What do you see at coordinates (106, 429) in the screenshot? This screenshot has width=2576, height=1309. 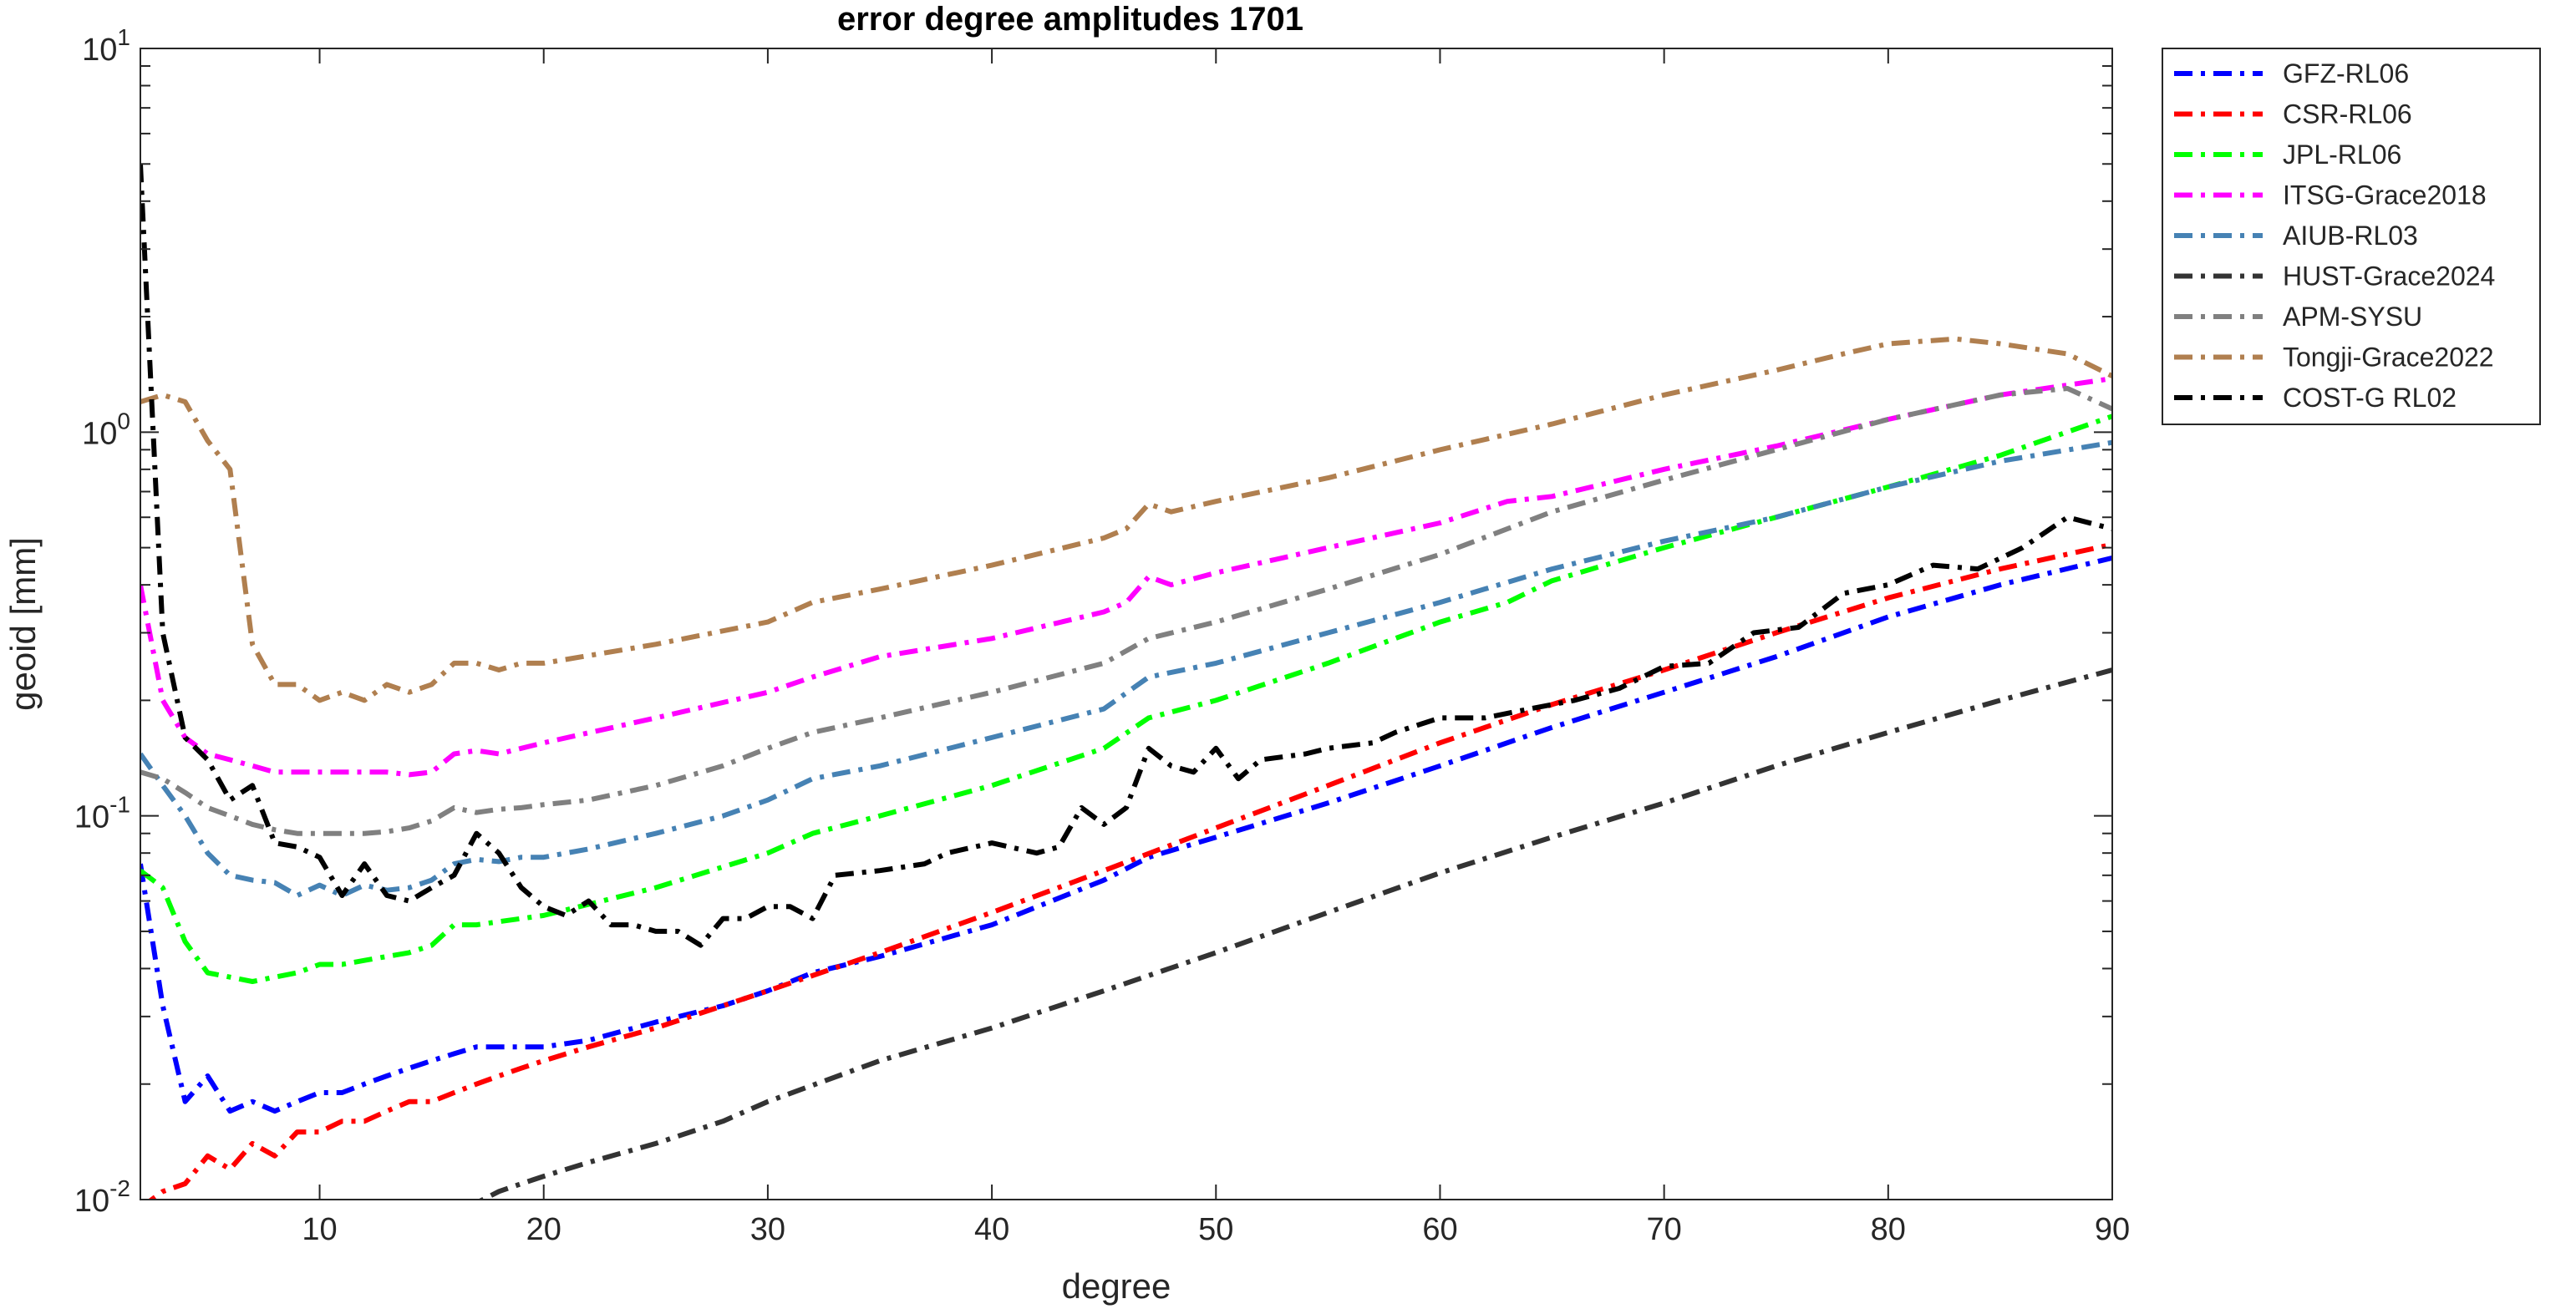 I see `y-tick-label: 10⁰` at bounding box center [106, 429].